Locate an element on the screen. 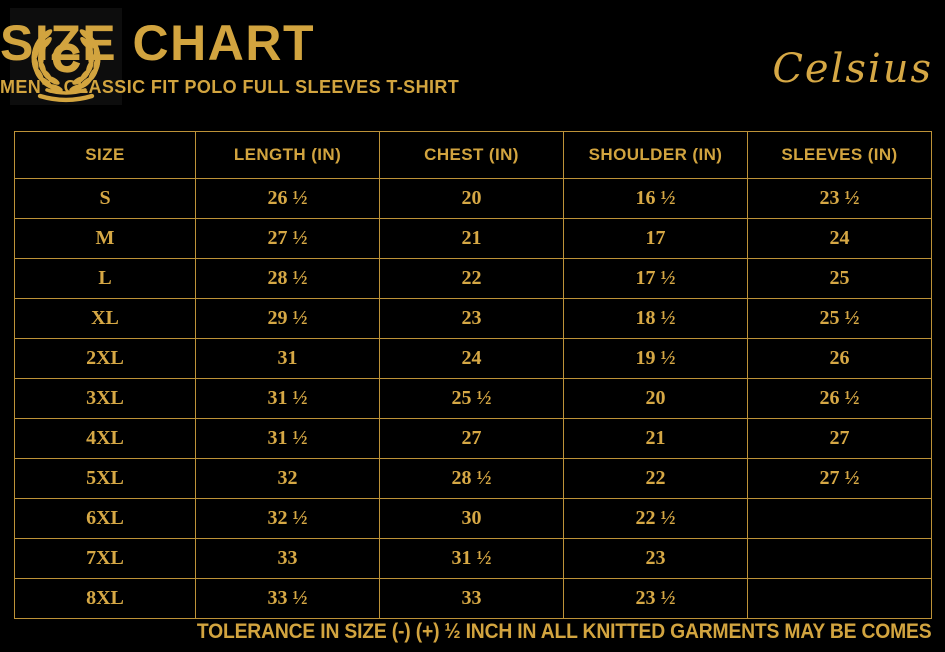 Image resolution: width=945 pixels, height=652 pixels. column-header-length: LENGTH (IN) is located at coordinates (287, 155).